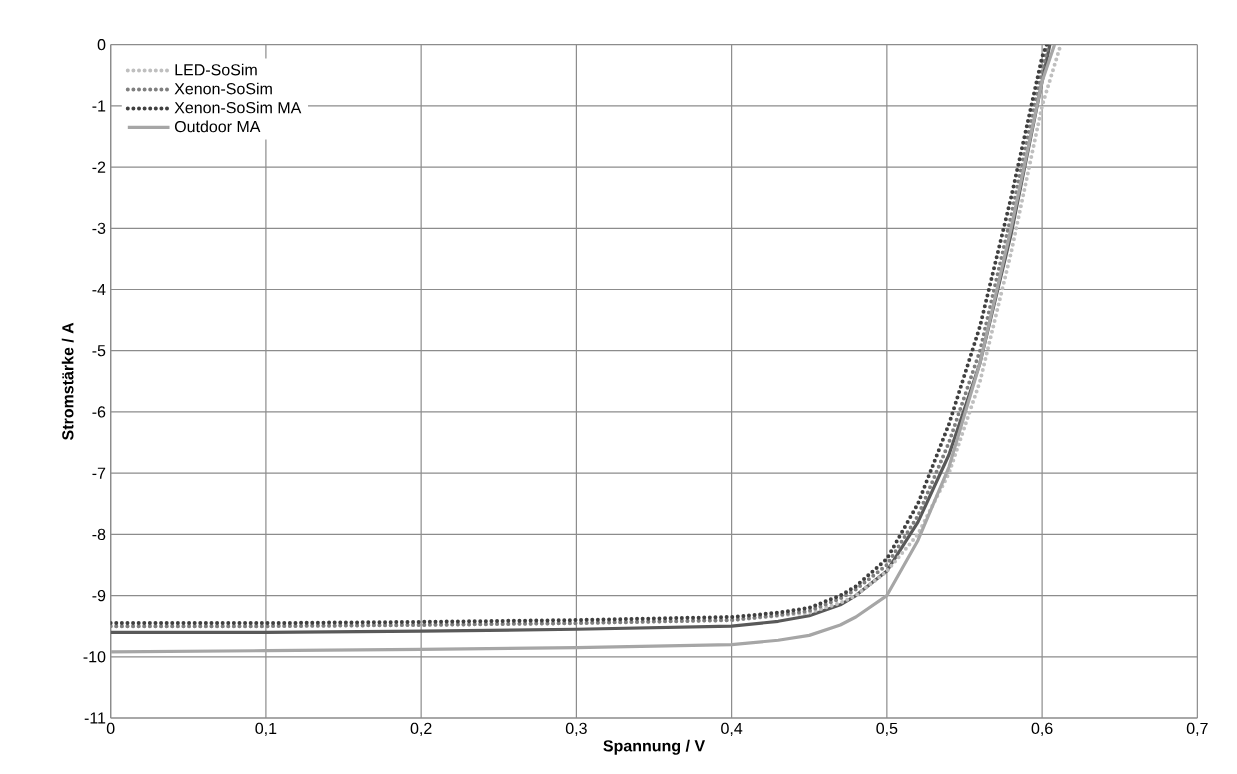 This screenshot has width=1237, height=774. Describe the element at coordinates (654, 747) in the screenshot. I see `x-axis-title: Spannung / V` at that location.